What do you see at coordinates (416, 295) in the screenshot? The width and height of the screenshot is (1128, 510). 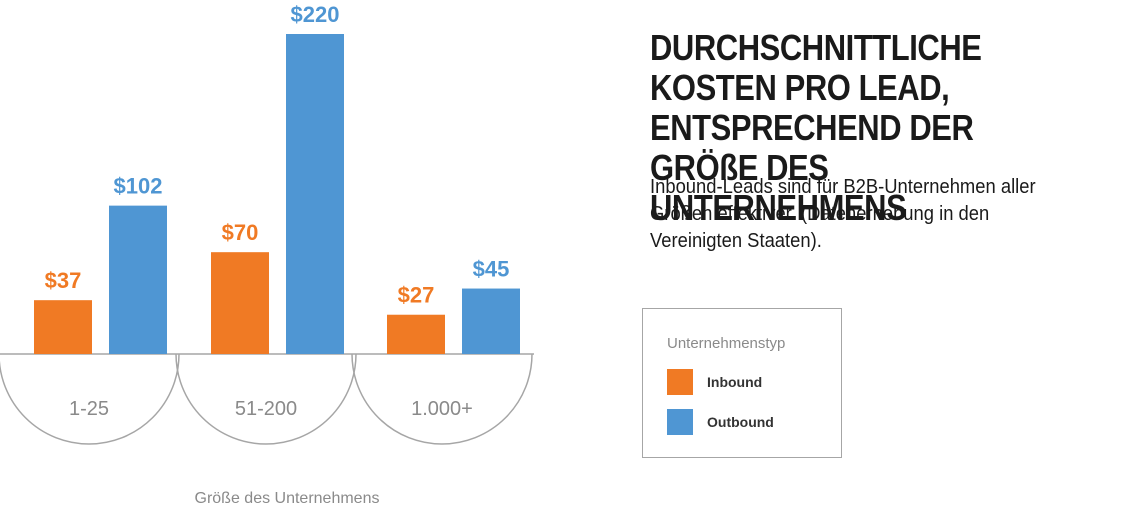 I see `bar-value-label: $27` at bounding box center [416, 295].